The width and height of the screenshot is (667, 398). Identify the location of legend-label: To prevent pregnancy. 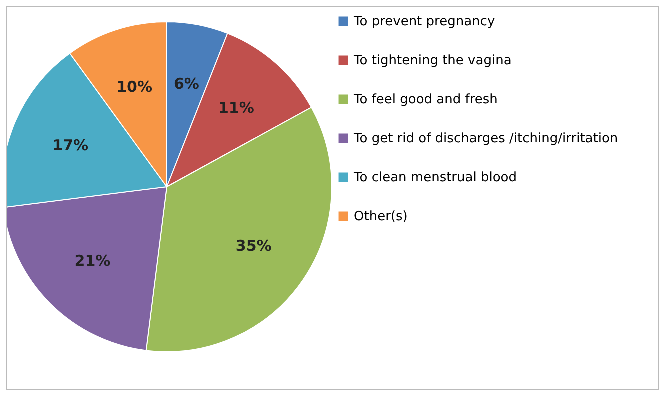
(424, 22).